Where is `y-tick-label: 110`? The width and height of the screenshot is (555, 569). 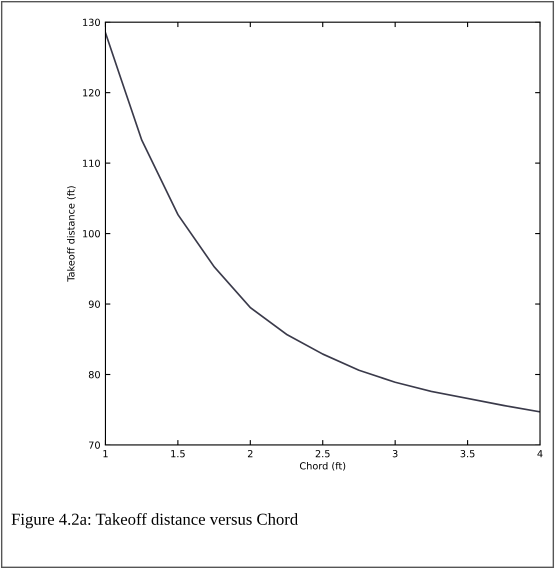 y-tick-label: 110 is located at coordinates (91, 163).